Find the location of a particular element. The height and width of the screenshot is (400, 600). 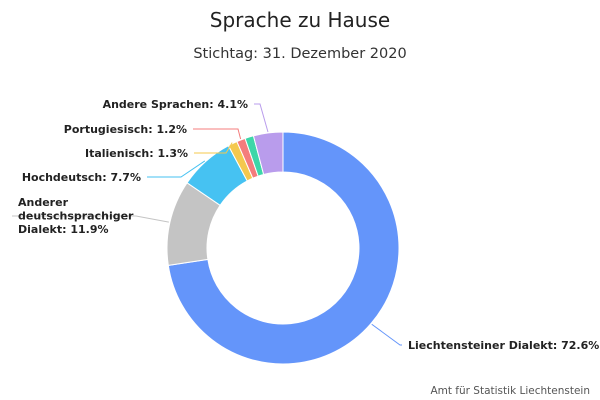

connector-andere-sprachen is located at coordinates (261, 118).